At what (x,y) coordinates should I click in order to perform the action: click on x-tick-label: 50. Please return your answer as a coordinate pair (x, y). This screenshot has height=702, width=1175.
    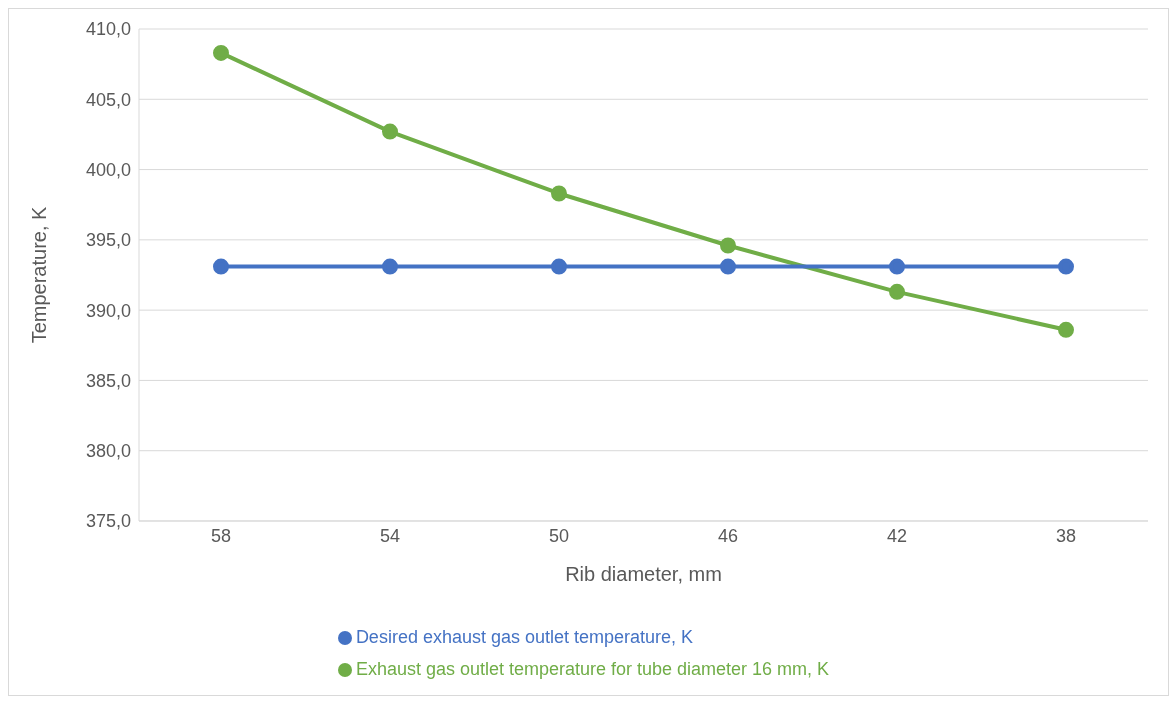
    Looking at the image, I should click on (559, 535).